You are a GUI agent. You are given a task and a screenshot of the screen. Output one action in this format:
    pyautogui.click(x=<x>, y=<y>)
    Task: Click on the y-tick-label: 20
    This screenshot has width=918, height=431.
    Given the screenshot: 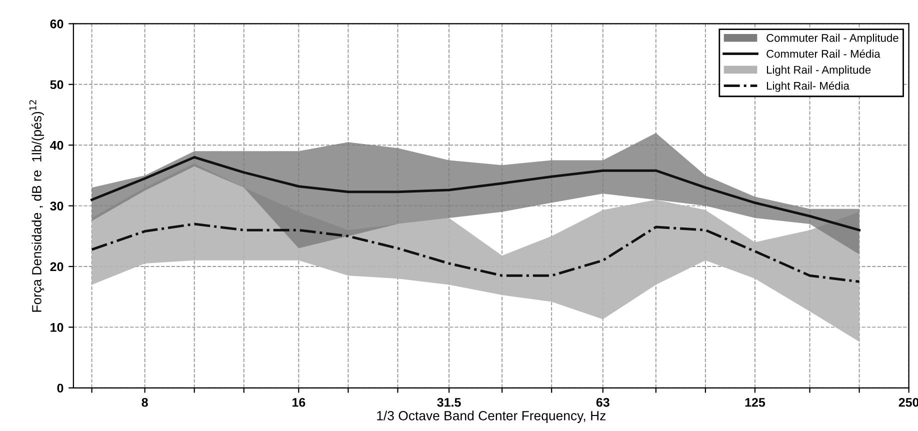 What is the action you would take?
    pyautogui.click(x=57, y=267)
    